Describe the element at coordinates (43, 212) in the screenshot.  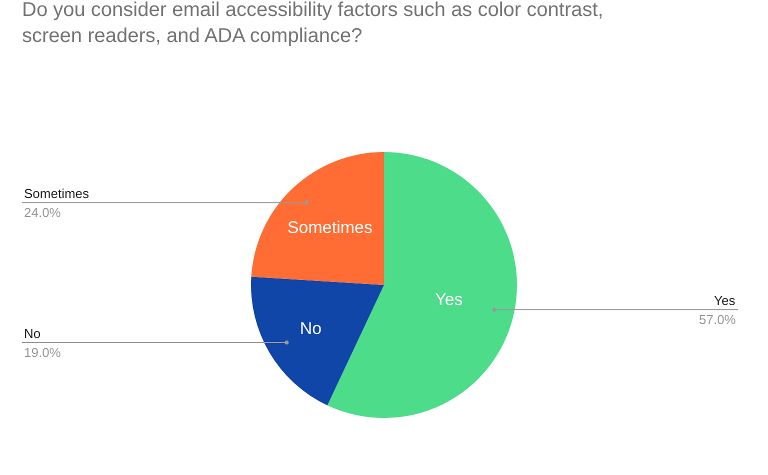
I see `data-label: 24.0%` at that location.